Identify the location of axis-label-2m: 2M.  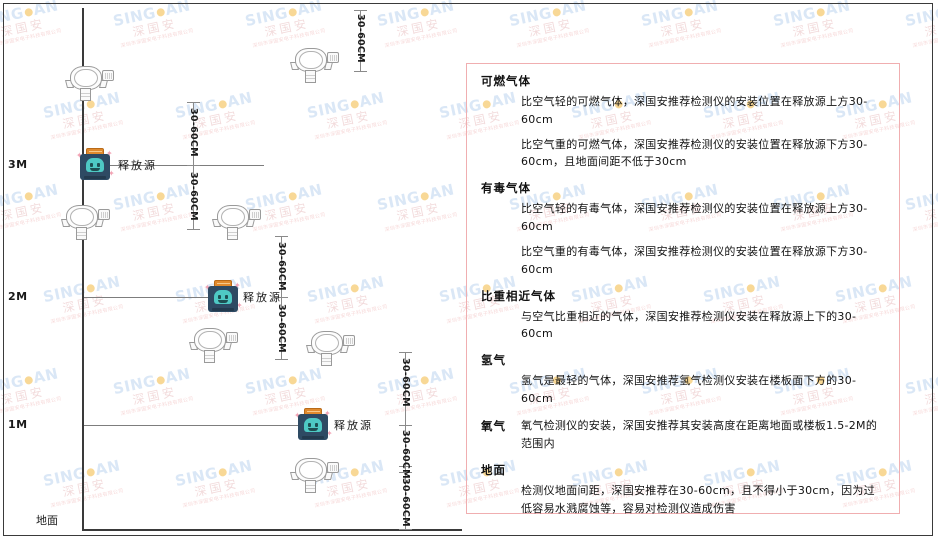
(18, 296).